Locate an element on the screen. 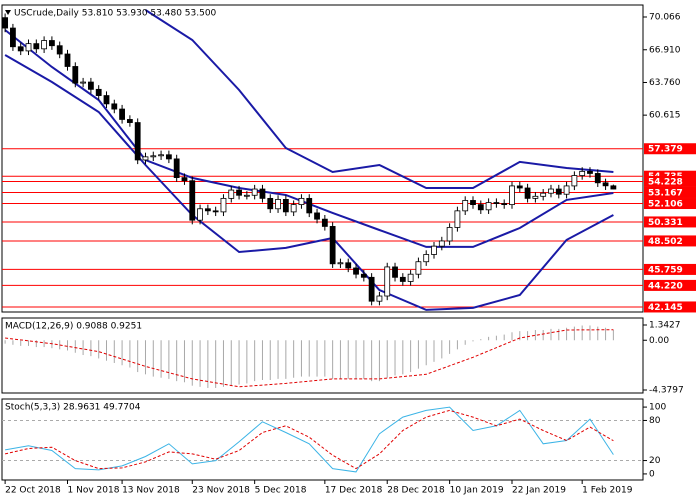  y-tick-label: 0 is located at coordinates (652, 474).